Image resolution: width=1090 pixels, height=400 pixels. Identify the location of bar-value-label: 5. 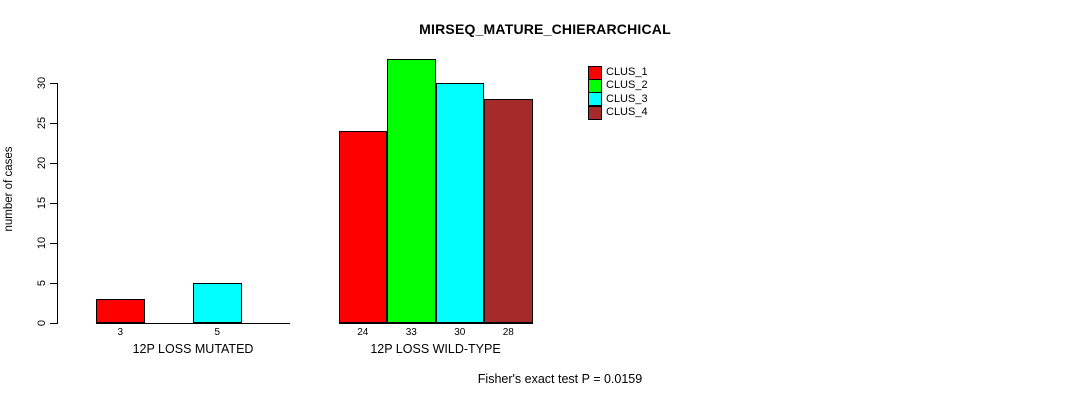
(217, 332).